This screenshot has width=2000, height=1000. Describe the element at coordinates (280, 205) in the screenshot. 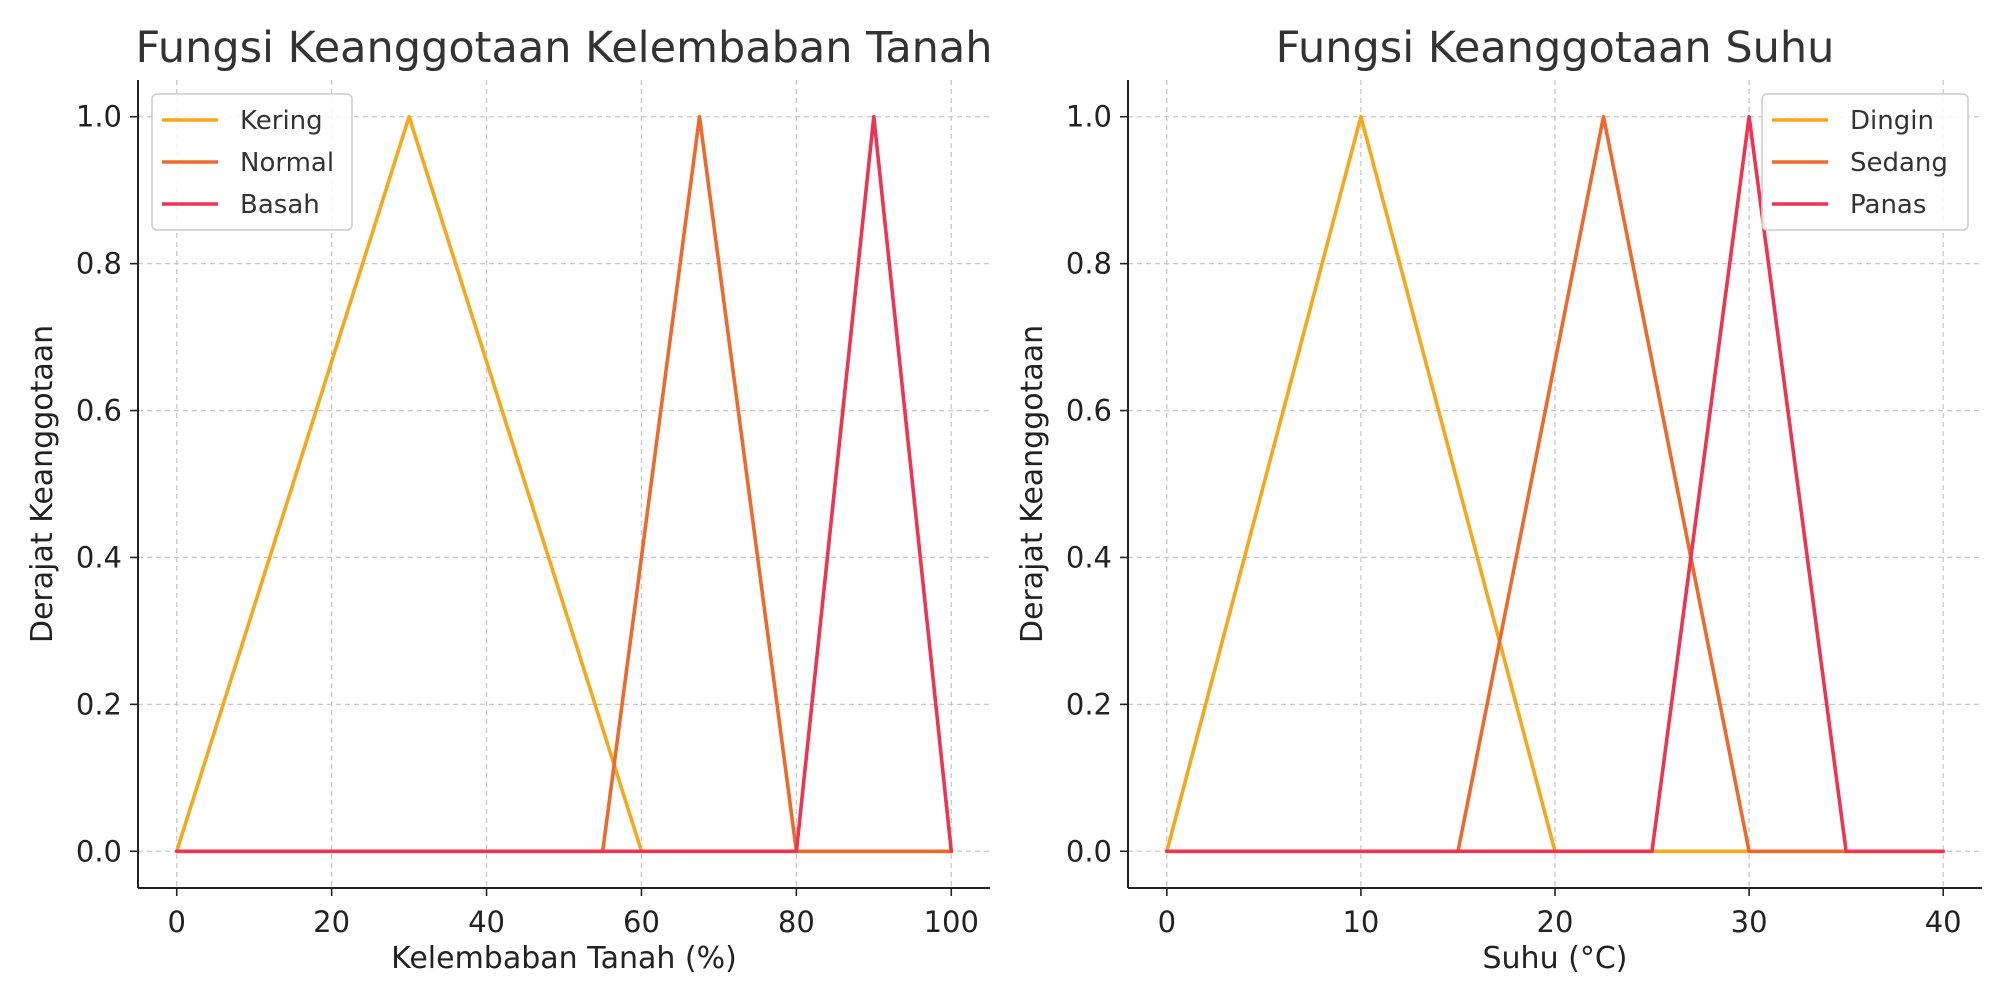

I see `legend-label-basah: Basah` at that location.